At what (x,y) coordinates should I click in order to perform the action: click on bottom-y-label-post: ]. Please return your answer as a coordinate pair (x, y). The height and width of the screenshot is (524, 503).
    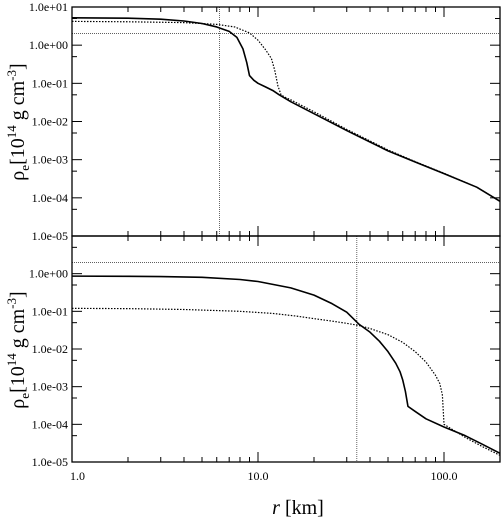
    Looking at the image, I should click on (18, 294).